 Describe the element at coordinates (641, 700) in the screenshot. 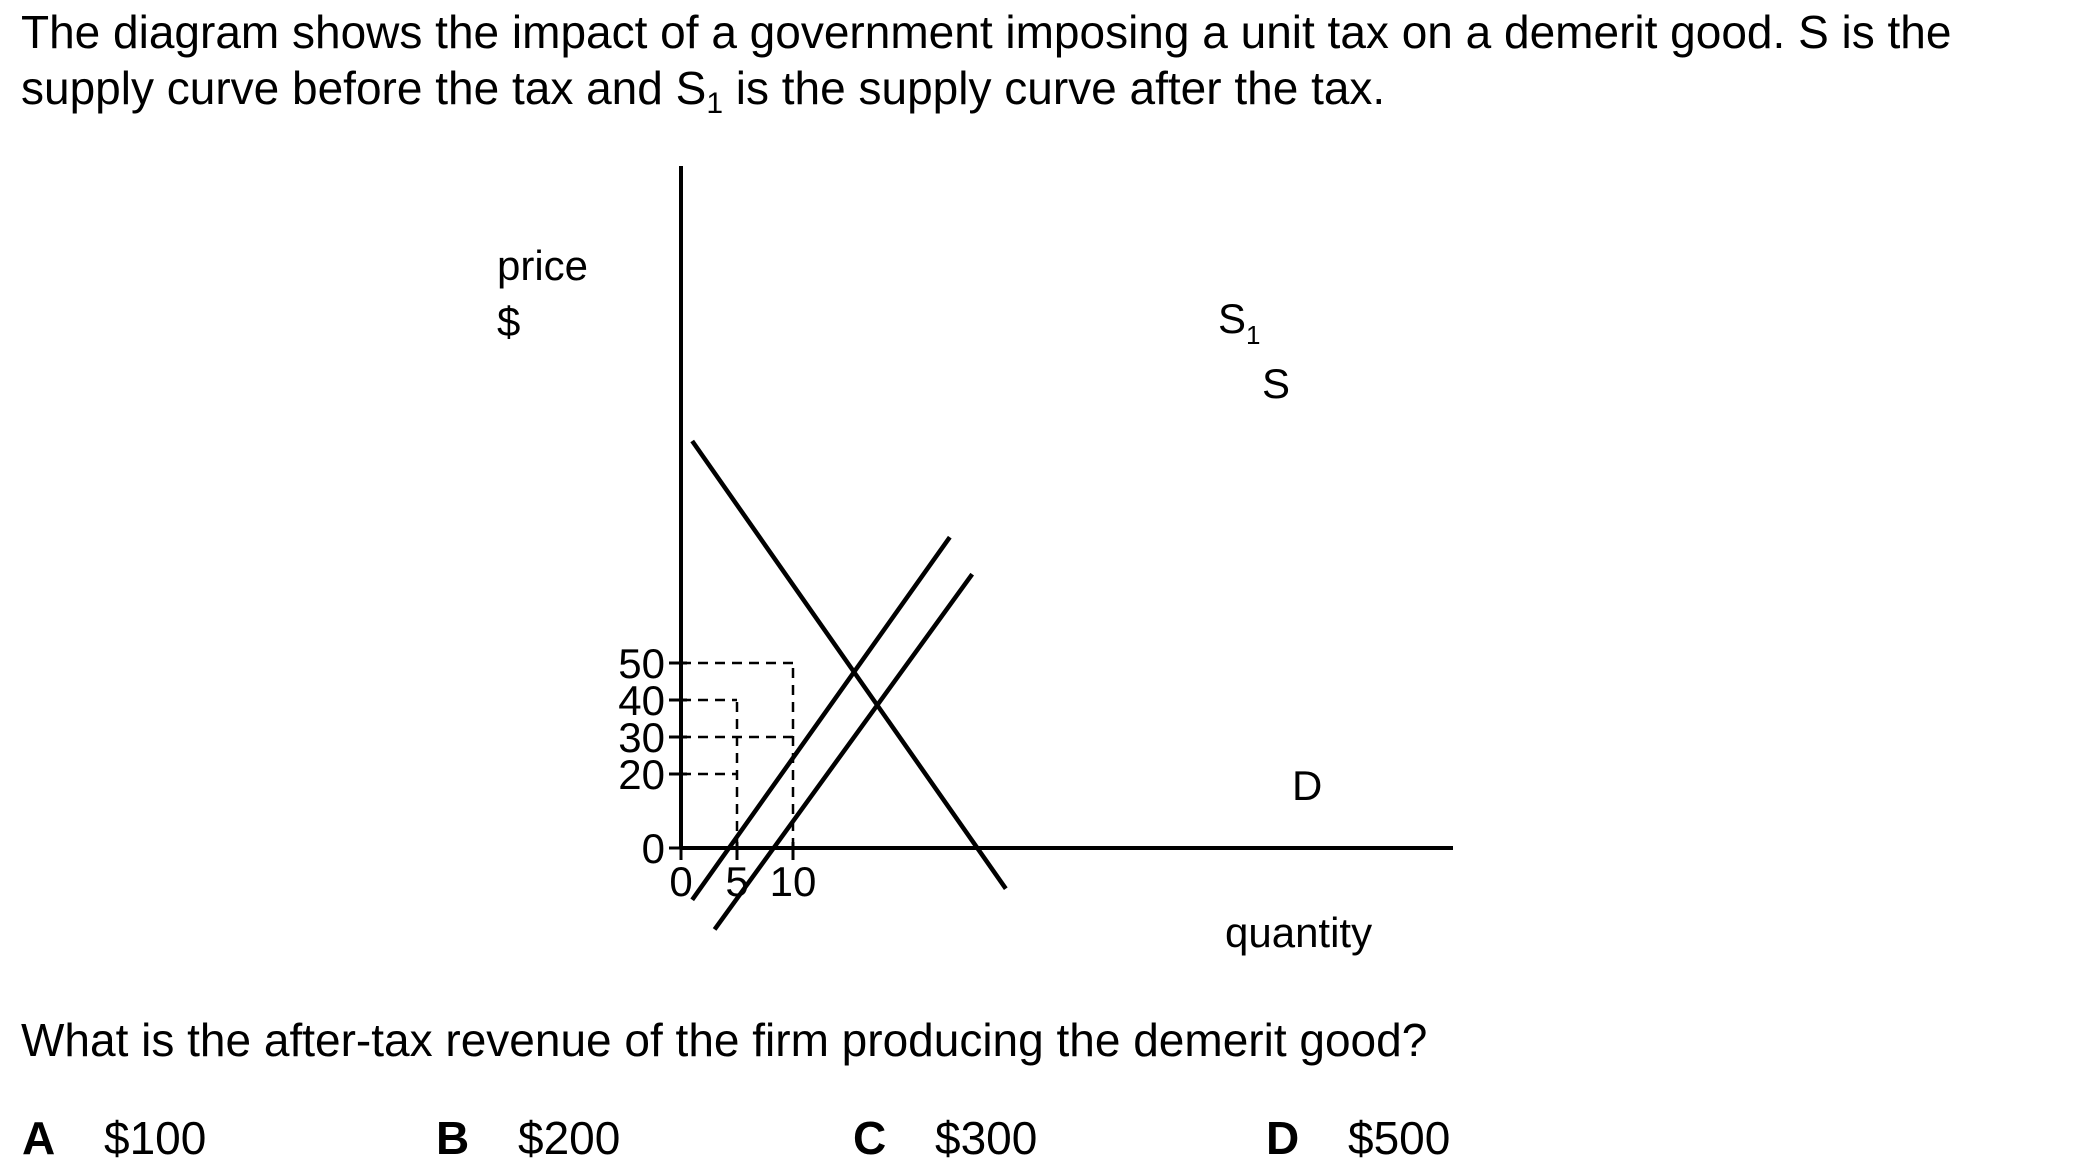

I see `y-tick-label: 40` at that location.